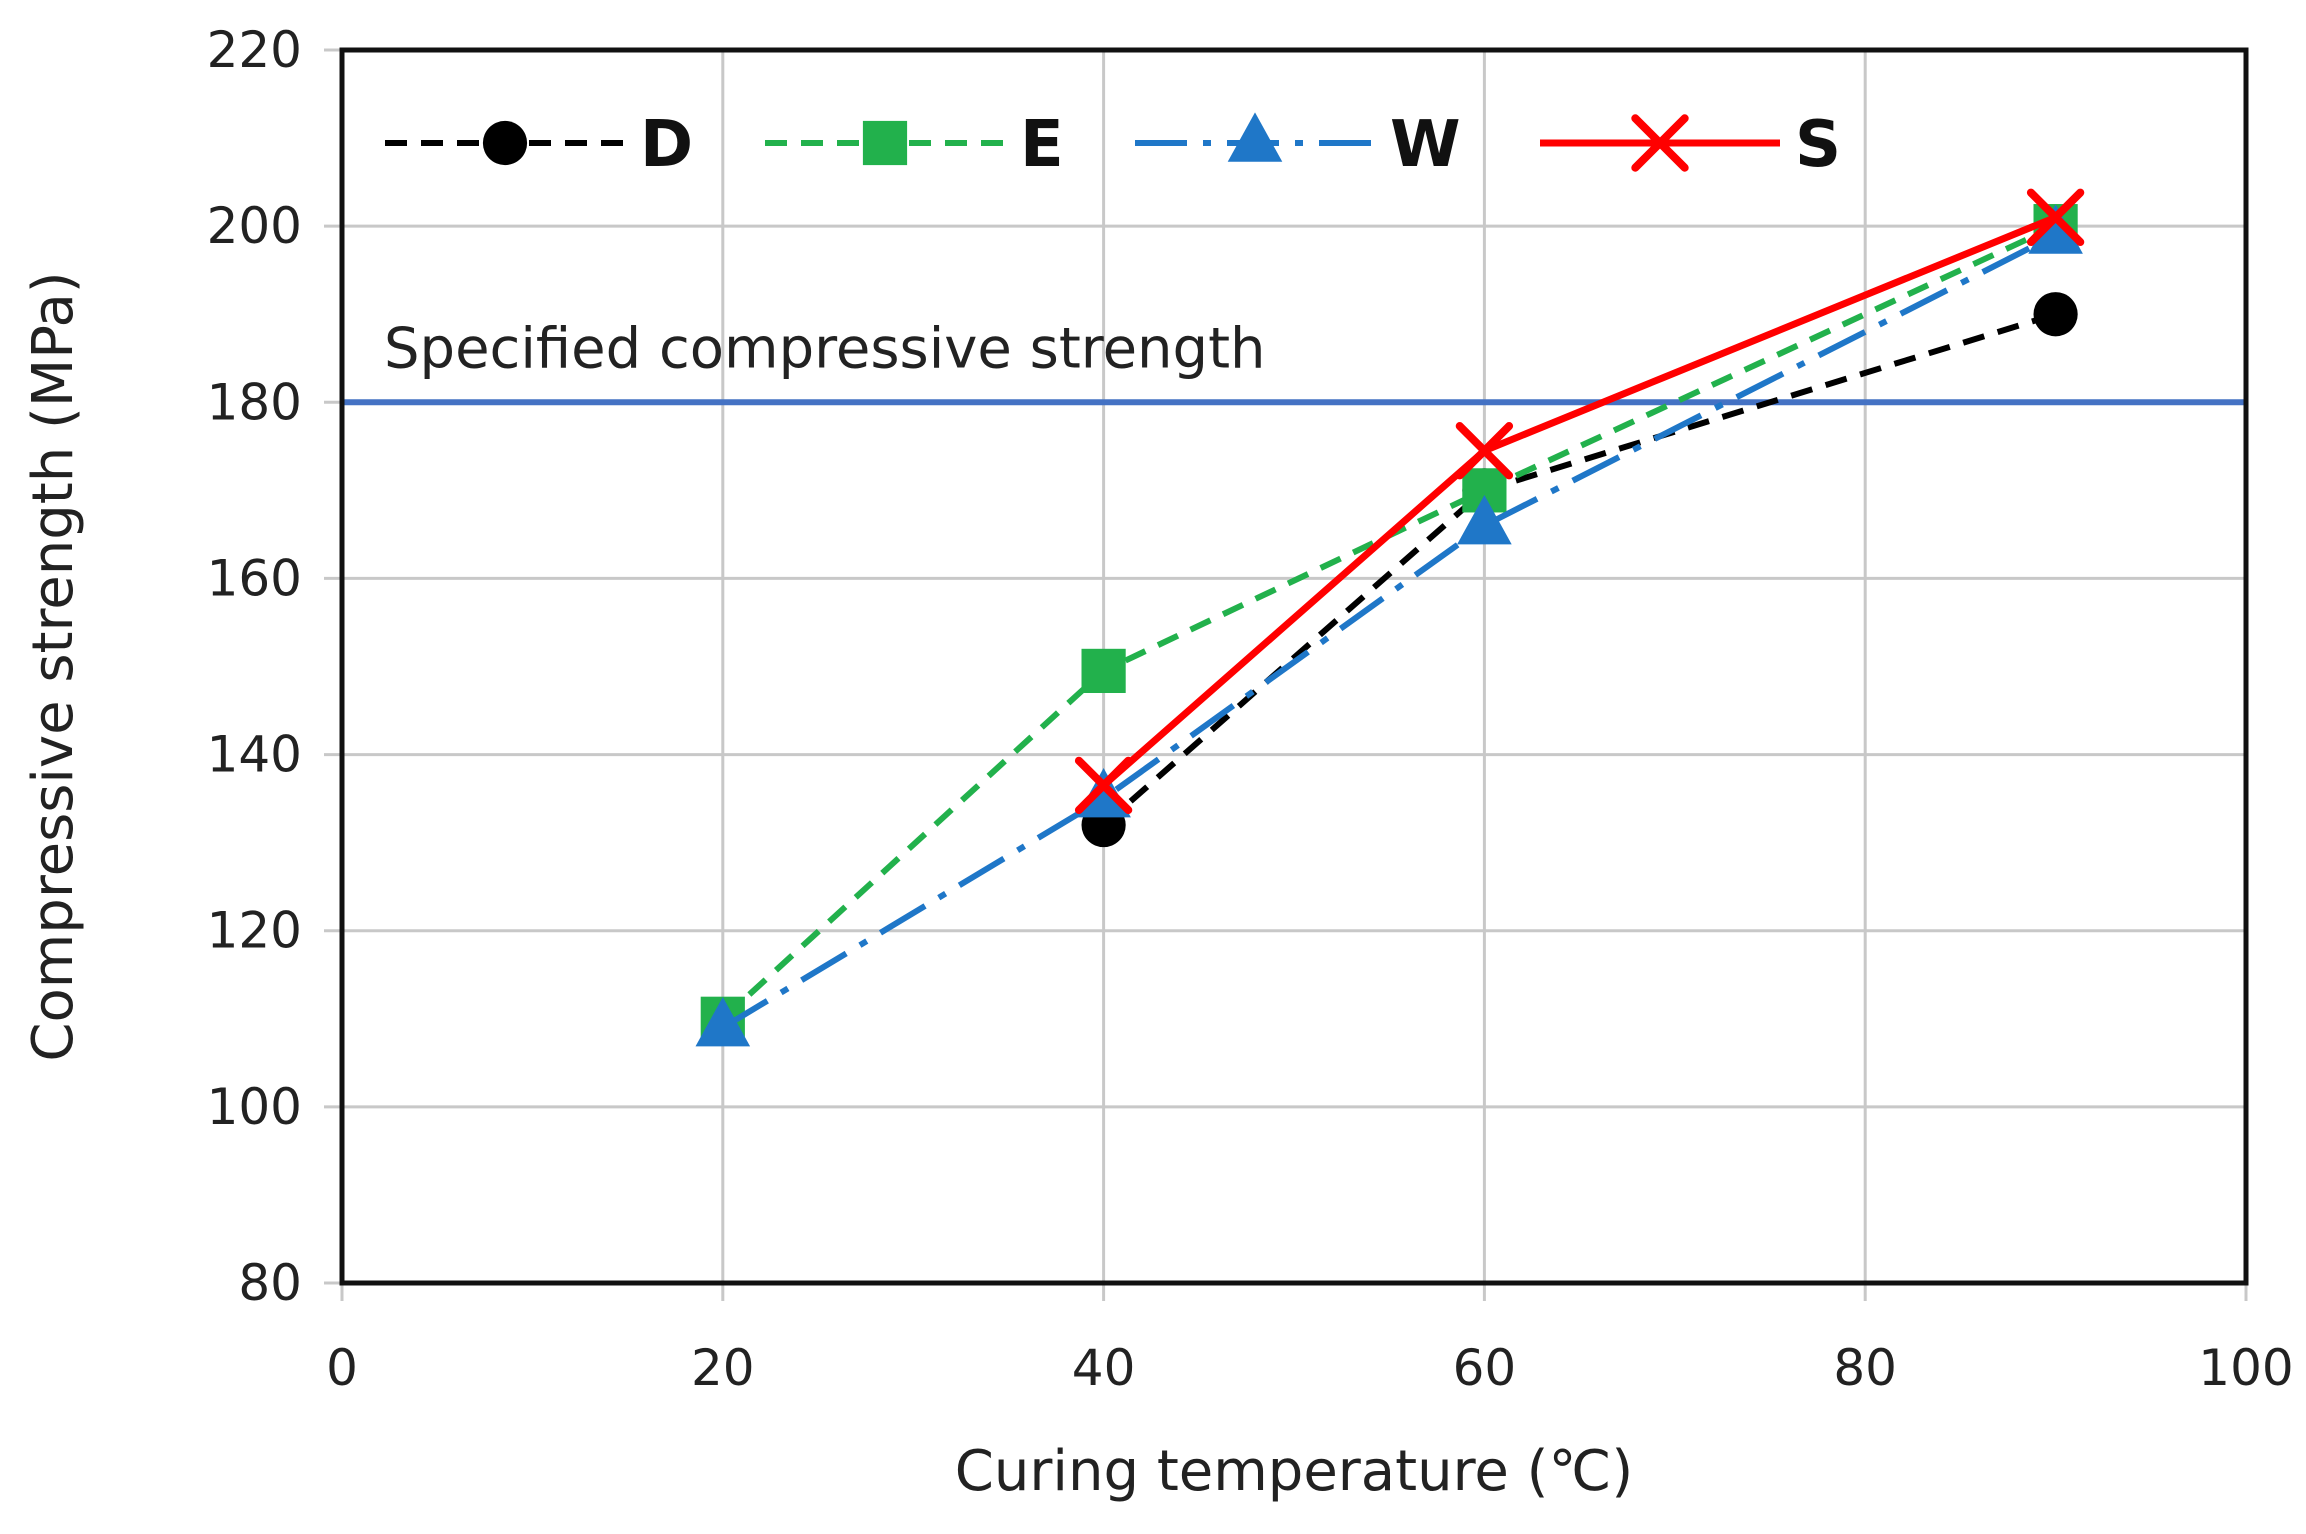  What do you see at coordinates (723, 1368) in the screenshot?
I see `x-tick-label: 20` at bounding box center [723, 1368].